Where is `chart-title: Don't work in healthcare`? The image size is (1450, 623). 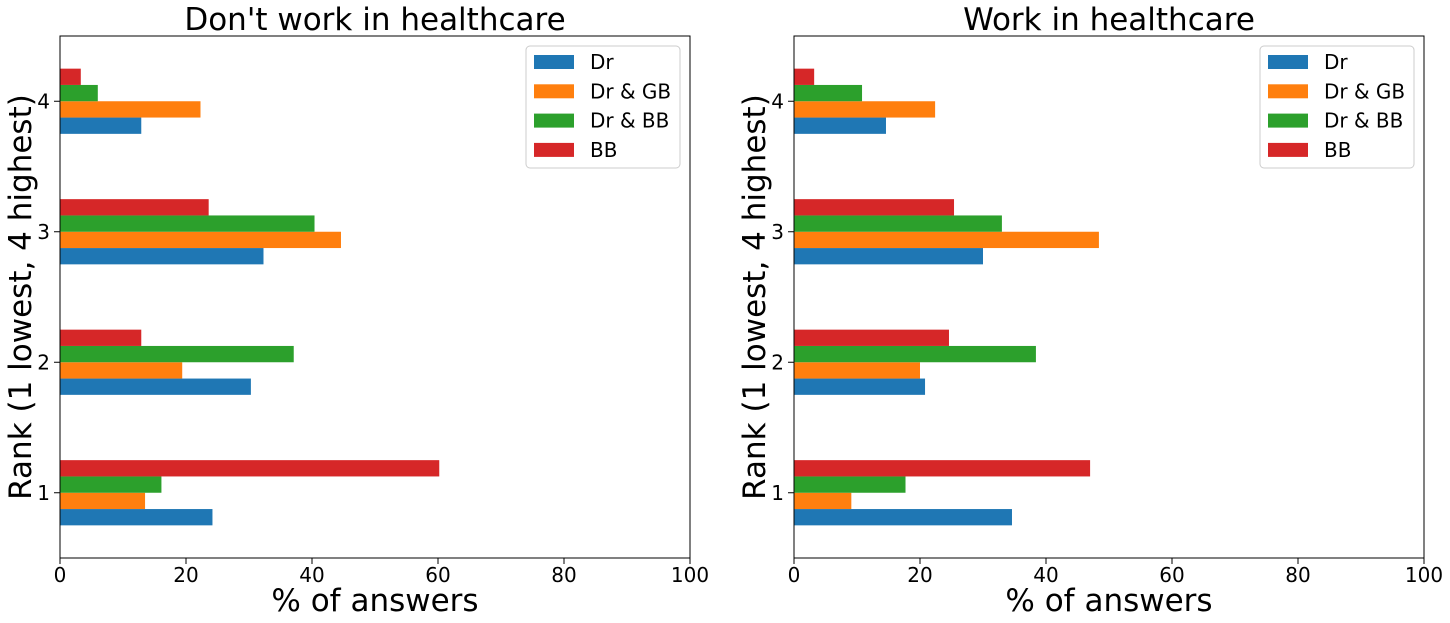 chart-title: Don't work in healthcare is located at coordinates (374, 20).